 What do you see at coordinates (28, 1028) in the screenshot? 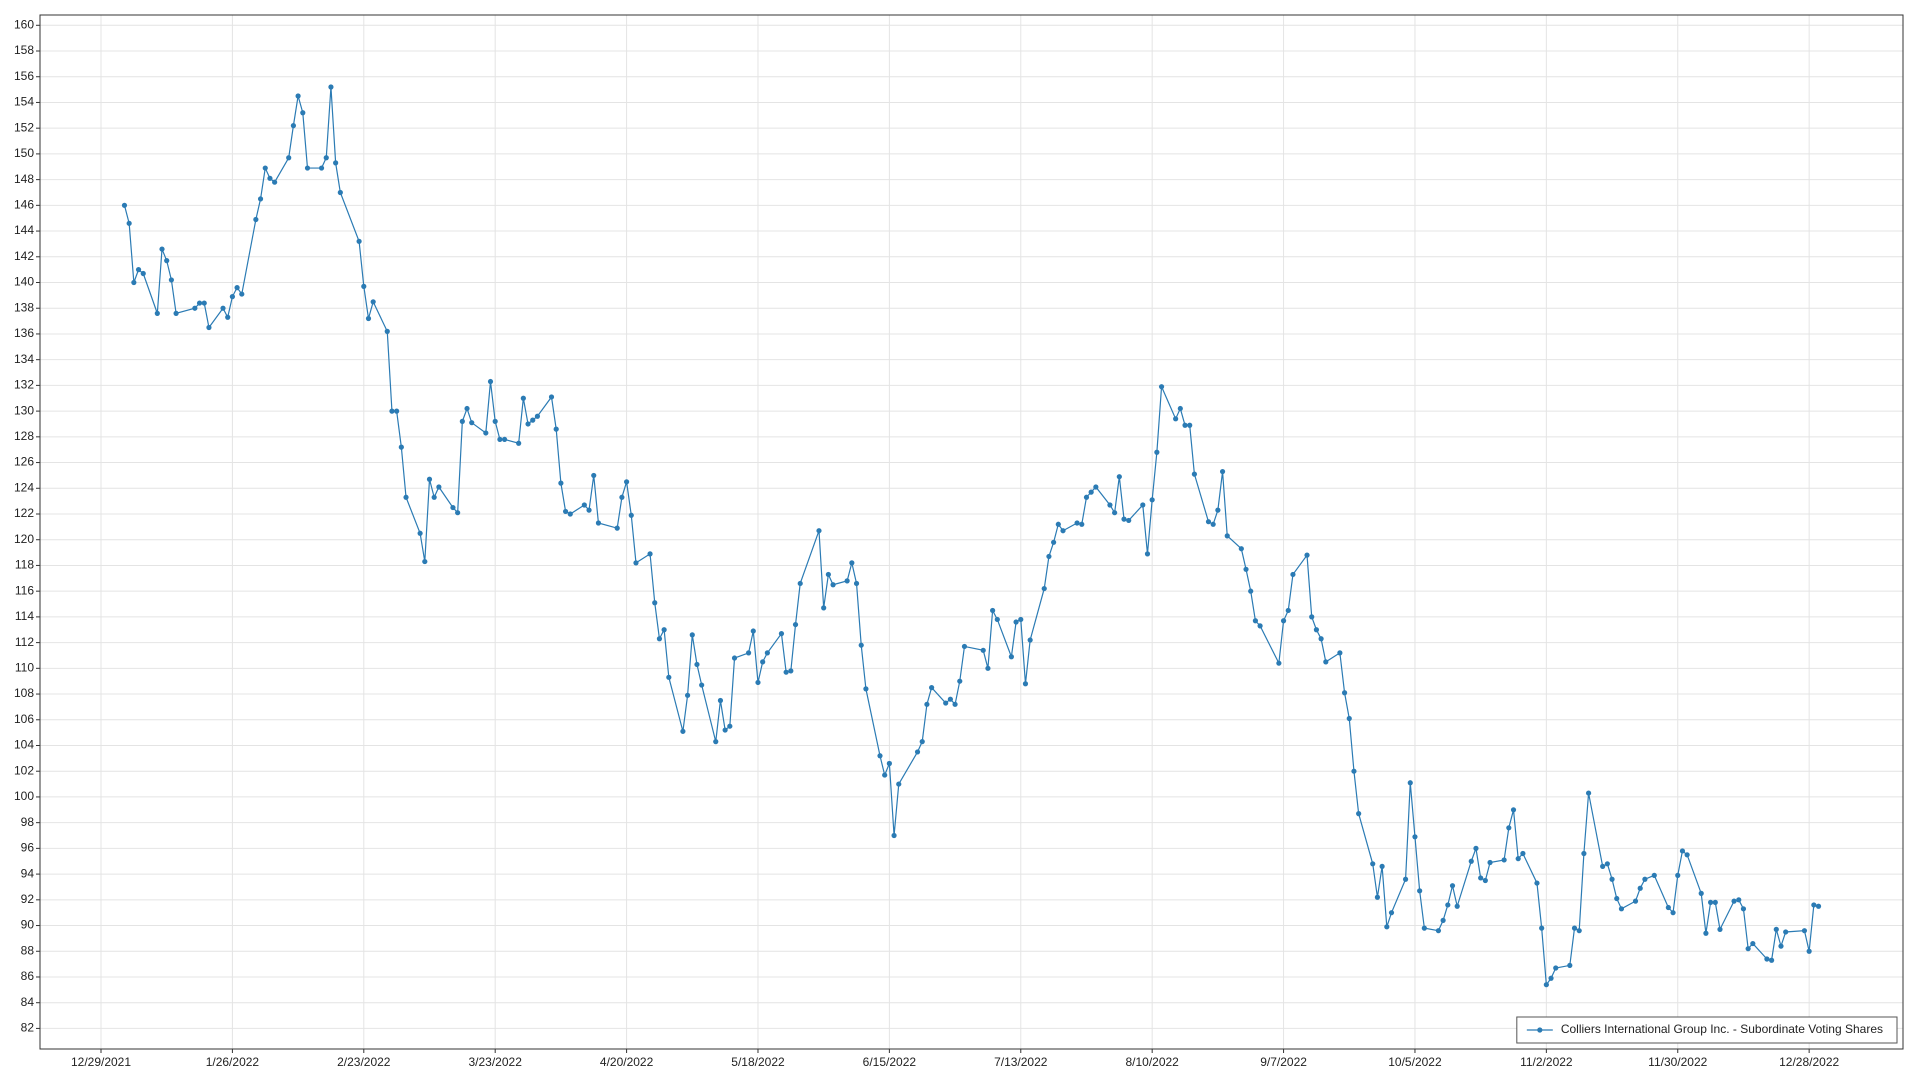
I see `y-tick-label: 82` at bounding box center [28, 1028].